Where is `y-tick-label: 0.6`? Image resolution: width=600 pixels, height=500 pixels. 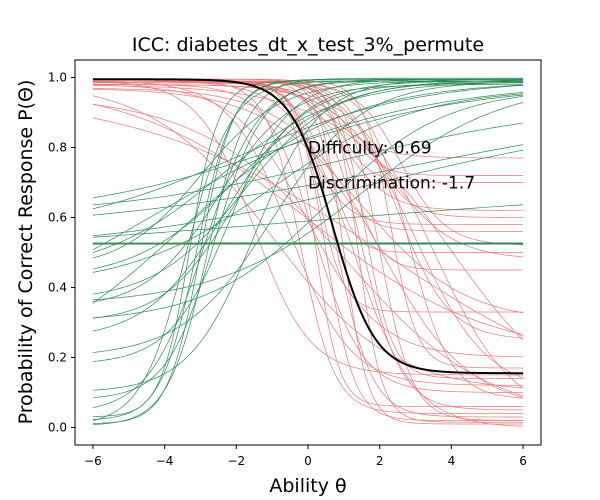 y-tick-label: 0.6 is located at coordinates (57, 218).